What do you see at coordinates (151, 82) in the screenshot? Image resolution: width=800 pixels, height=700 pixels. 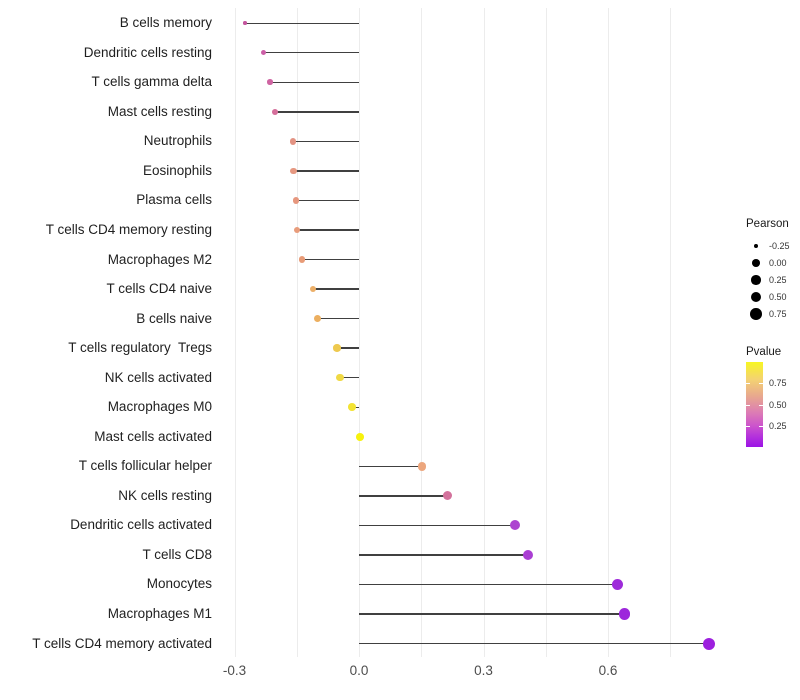 I see `category-label: T cells gamma delta` at bounding box center [151, 82].